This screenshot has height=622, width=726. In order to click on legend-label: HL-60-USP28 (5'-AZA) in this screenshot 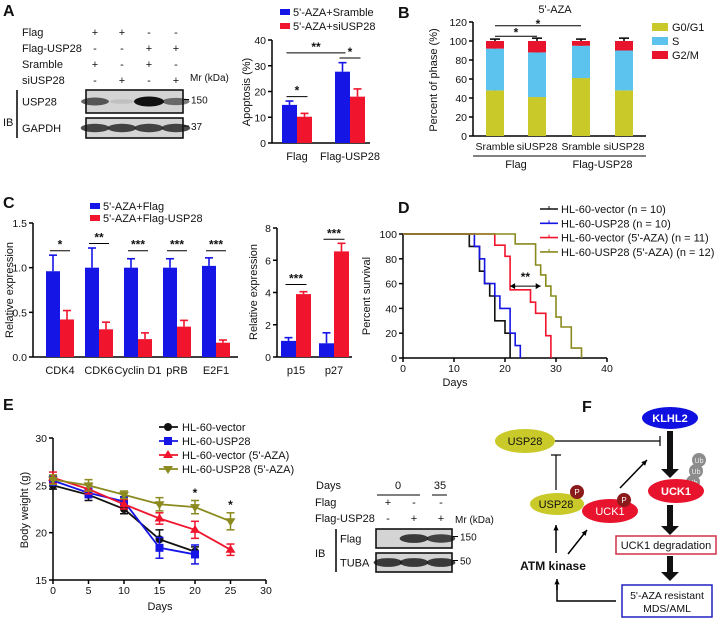, I will do `click(238, 470)`.